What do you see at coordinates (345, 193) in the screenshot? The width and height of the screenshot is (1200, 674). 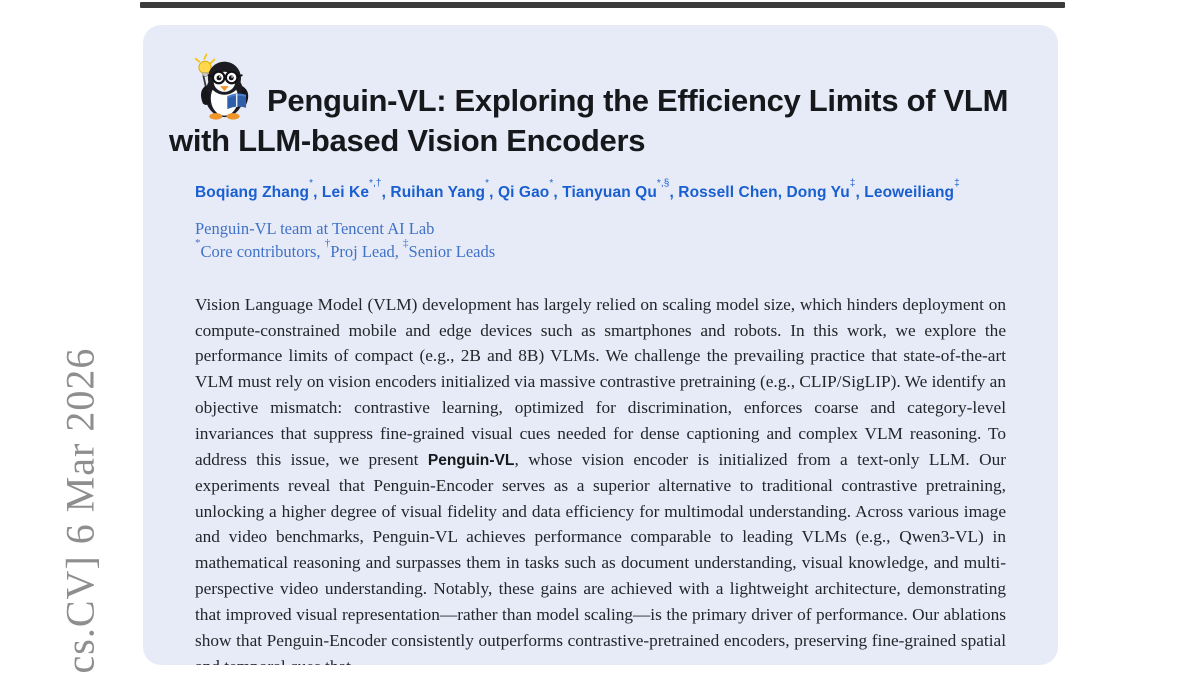 I see `author-name: Lei Ke` at bounding box center [345, 193].